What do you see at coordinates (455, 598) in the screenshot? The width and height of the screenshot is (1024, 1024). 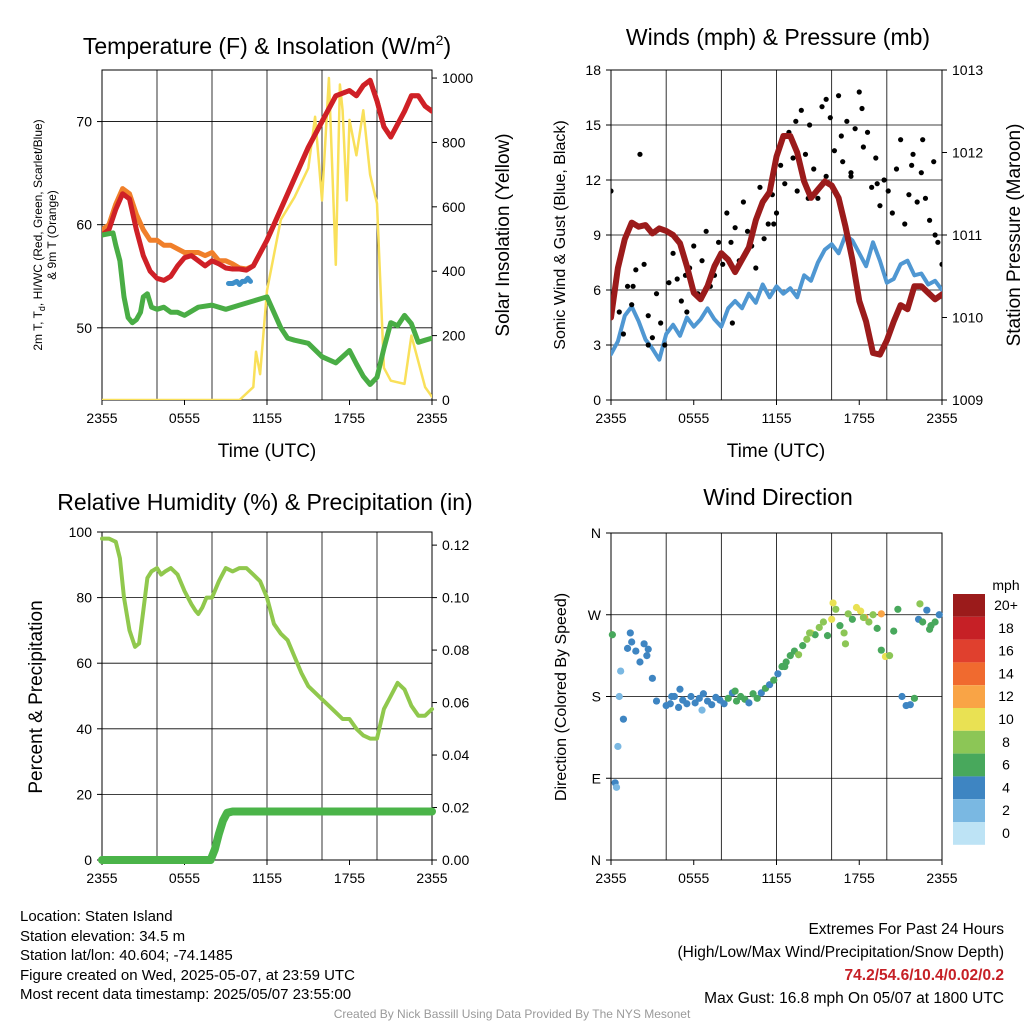 I see `y2-tick-label: 0.10` at bounding box center [455, 598].